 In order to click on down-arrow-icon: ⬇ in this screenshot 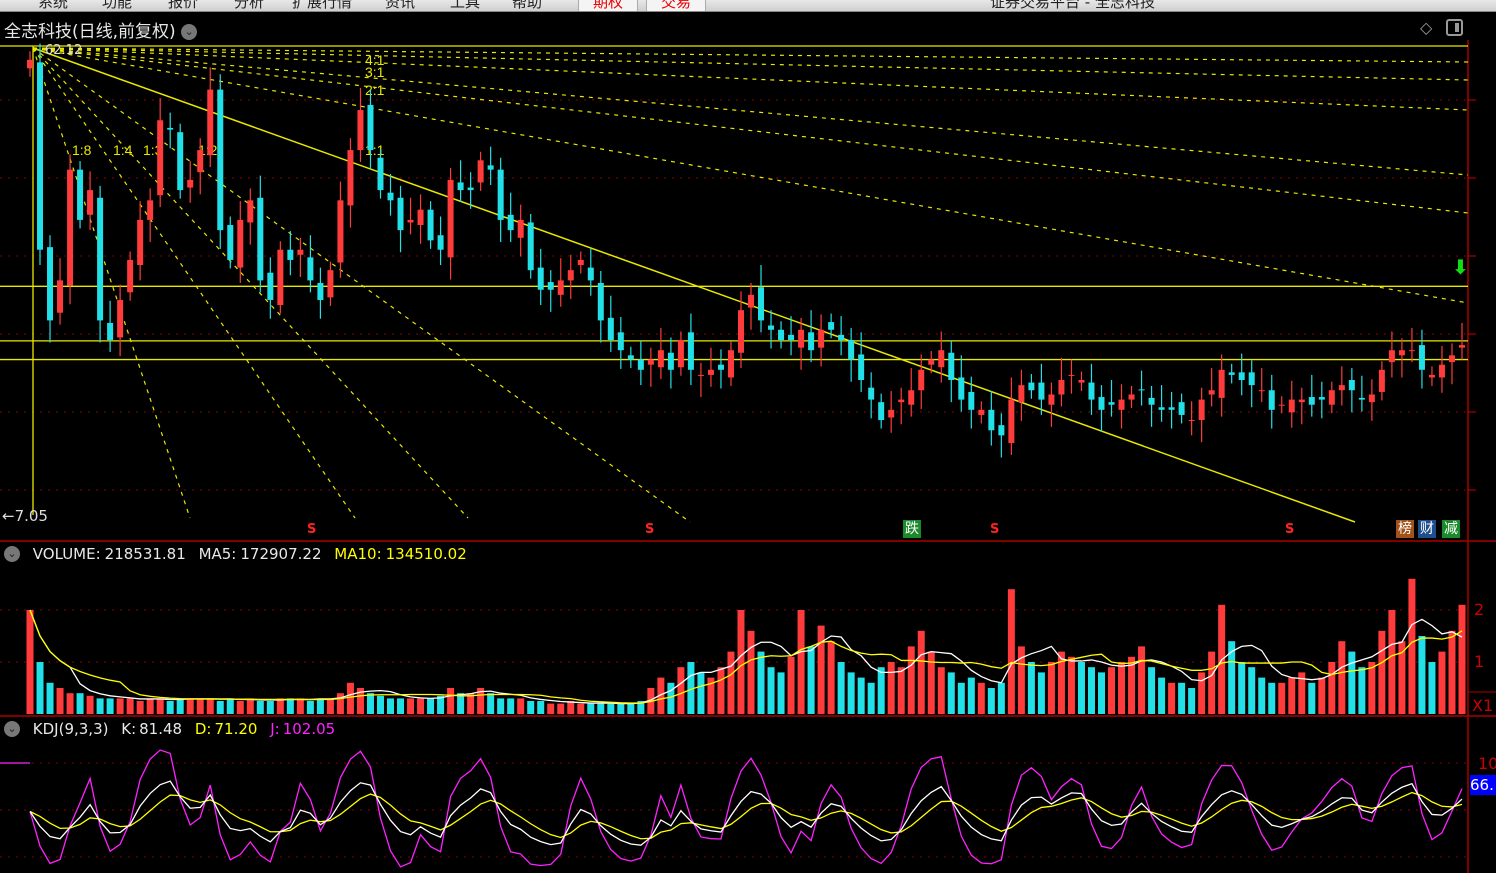, I will do `click(1460, 267)`.